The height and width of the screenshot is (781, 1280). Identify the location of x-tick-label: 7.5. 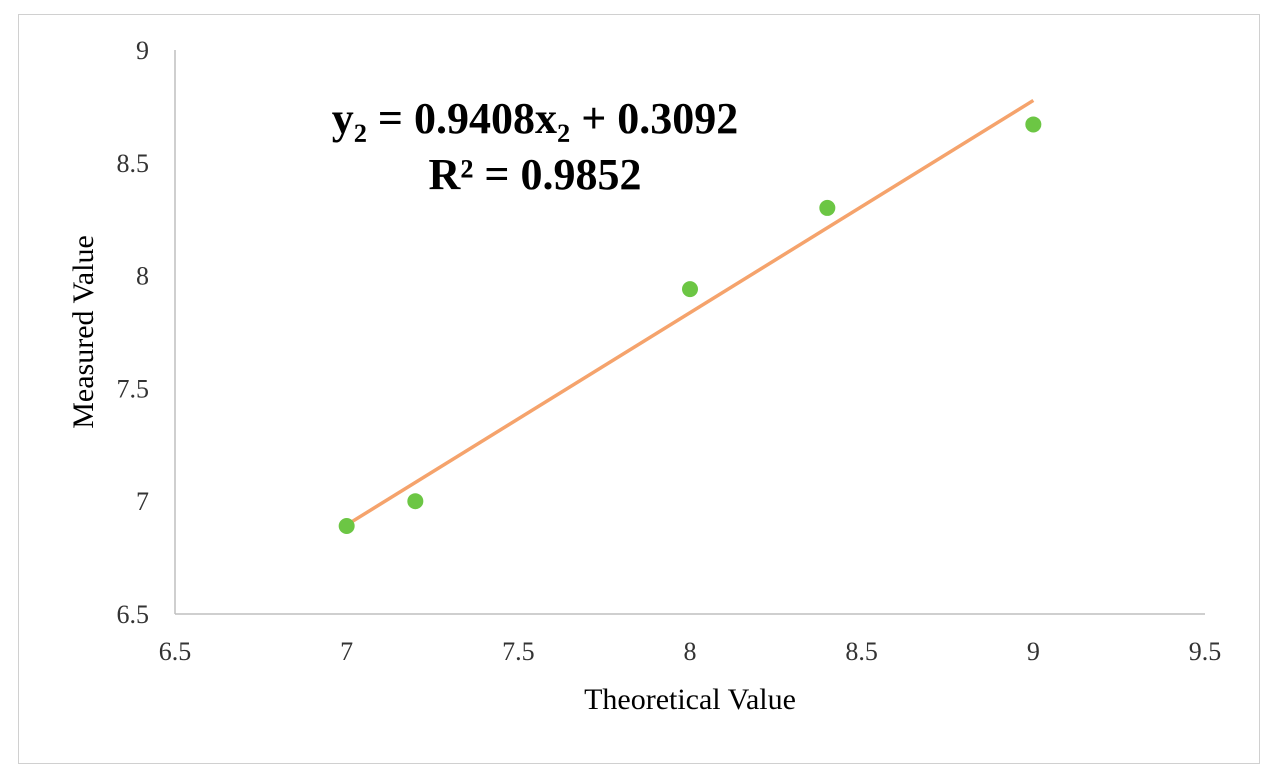
(518, 651).